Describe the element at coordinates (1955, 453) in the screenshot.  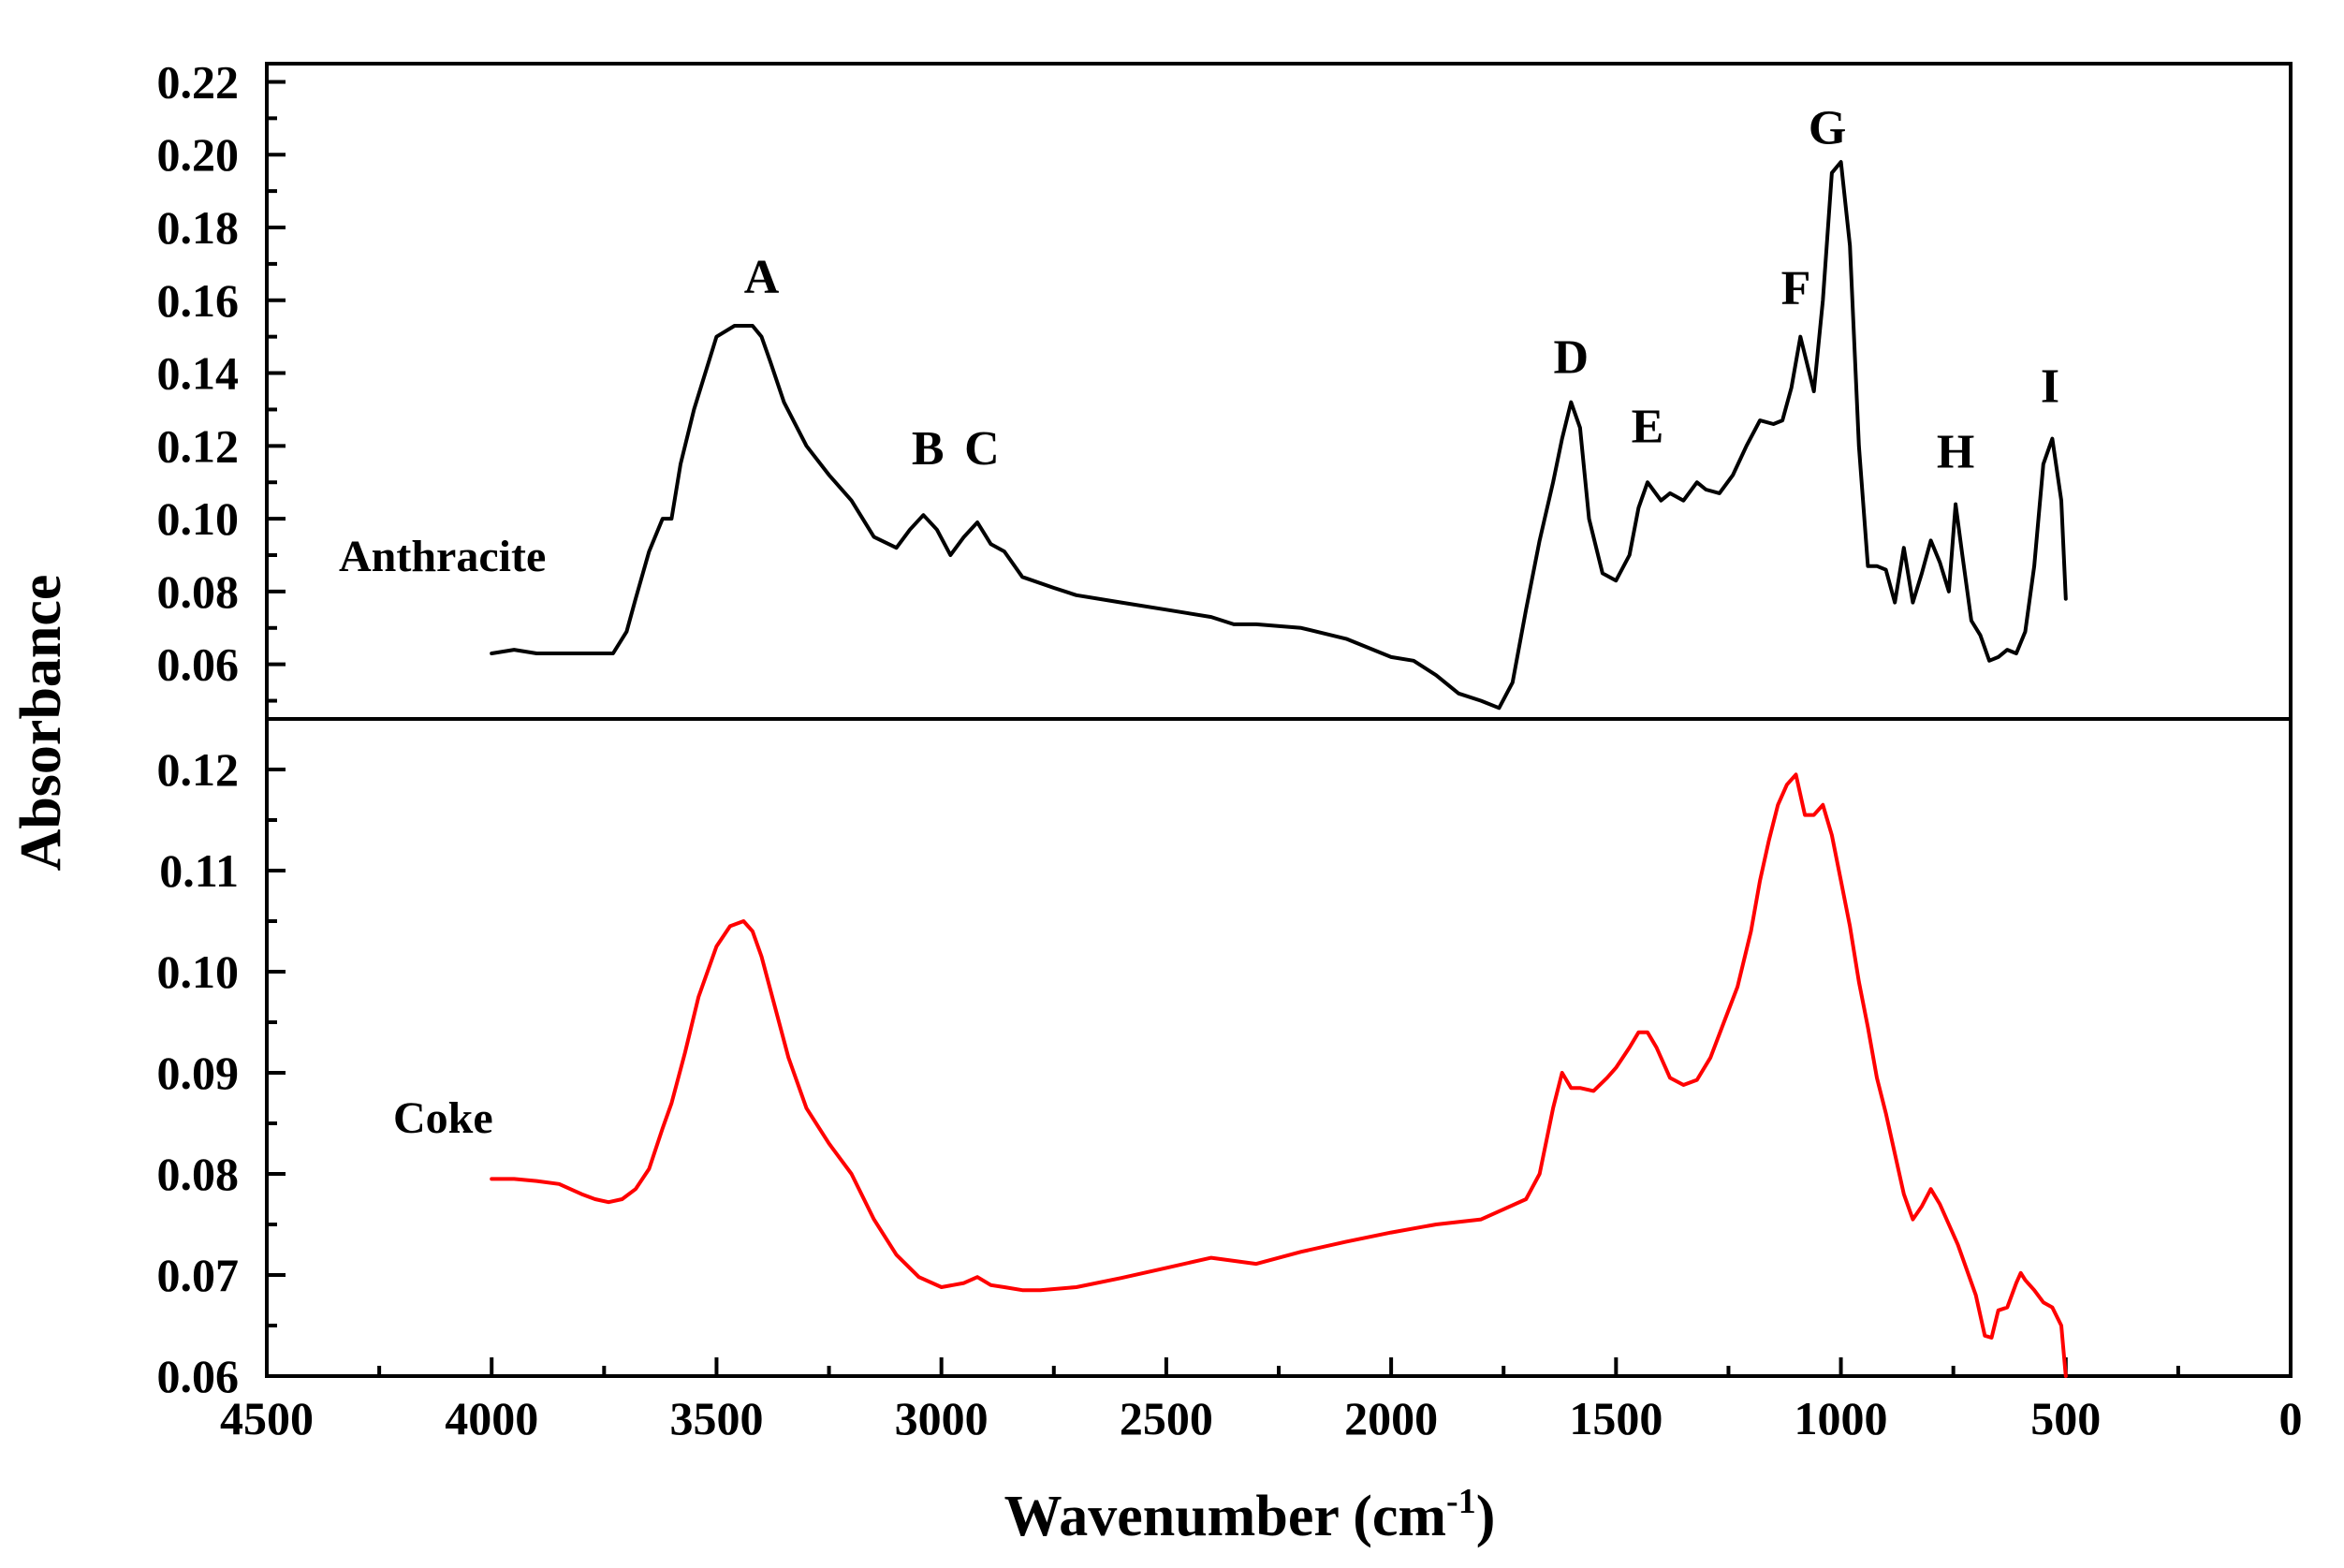
I see `peak-label-h: H` at that location.